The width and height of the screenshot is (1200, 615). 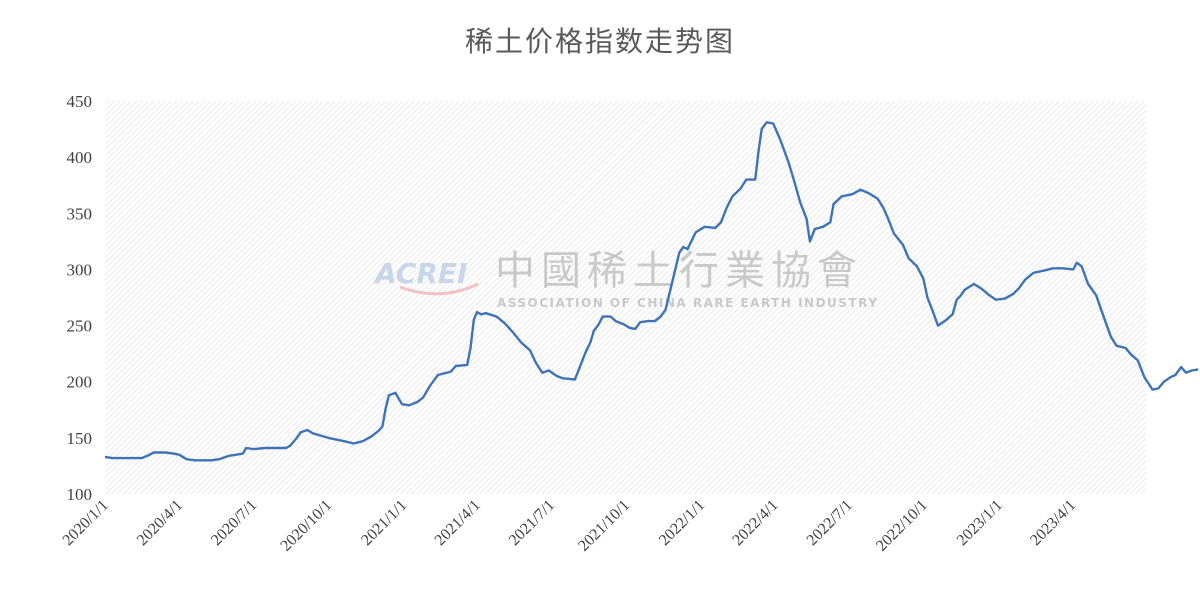 I want to click on x-tick-label: 2021/4/1, so click(x=458, y=523).